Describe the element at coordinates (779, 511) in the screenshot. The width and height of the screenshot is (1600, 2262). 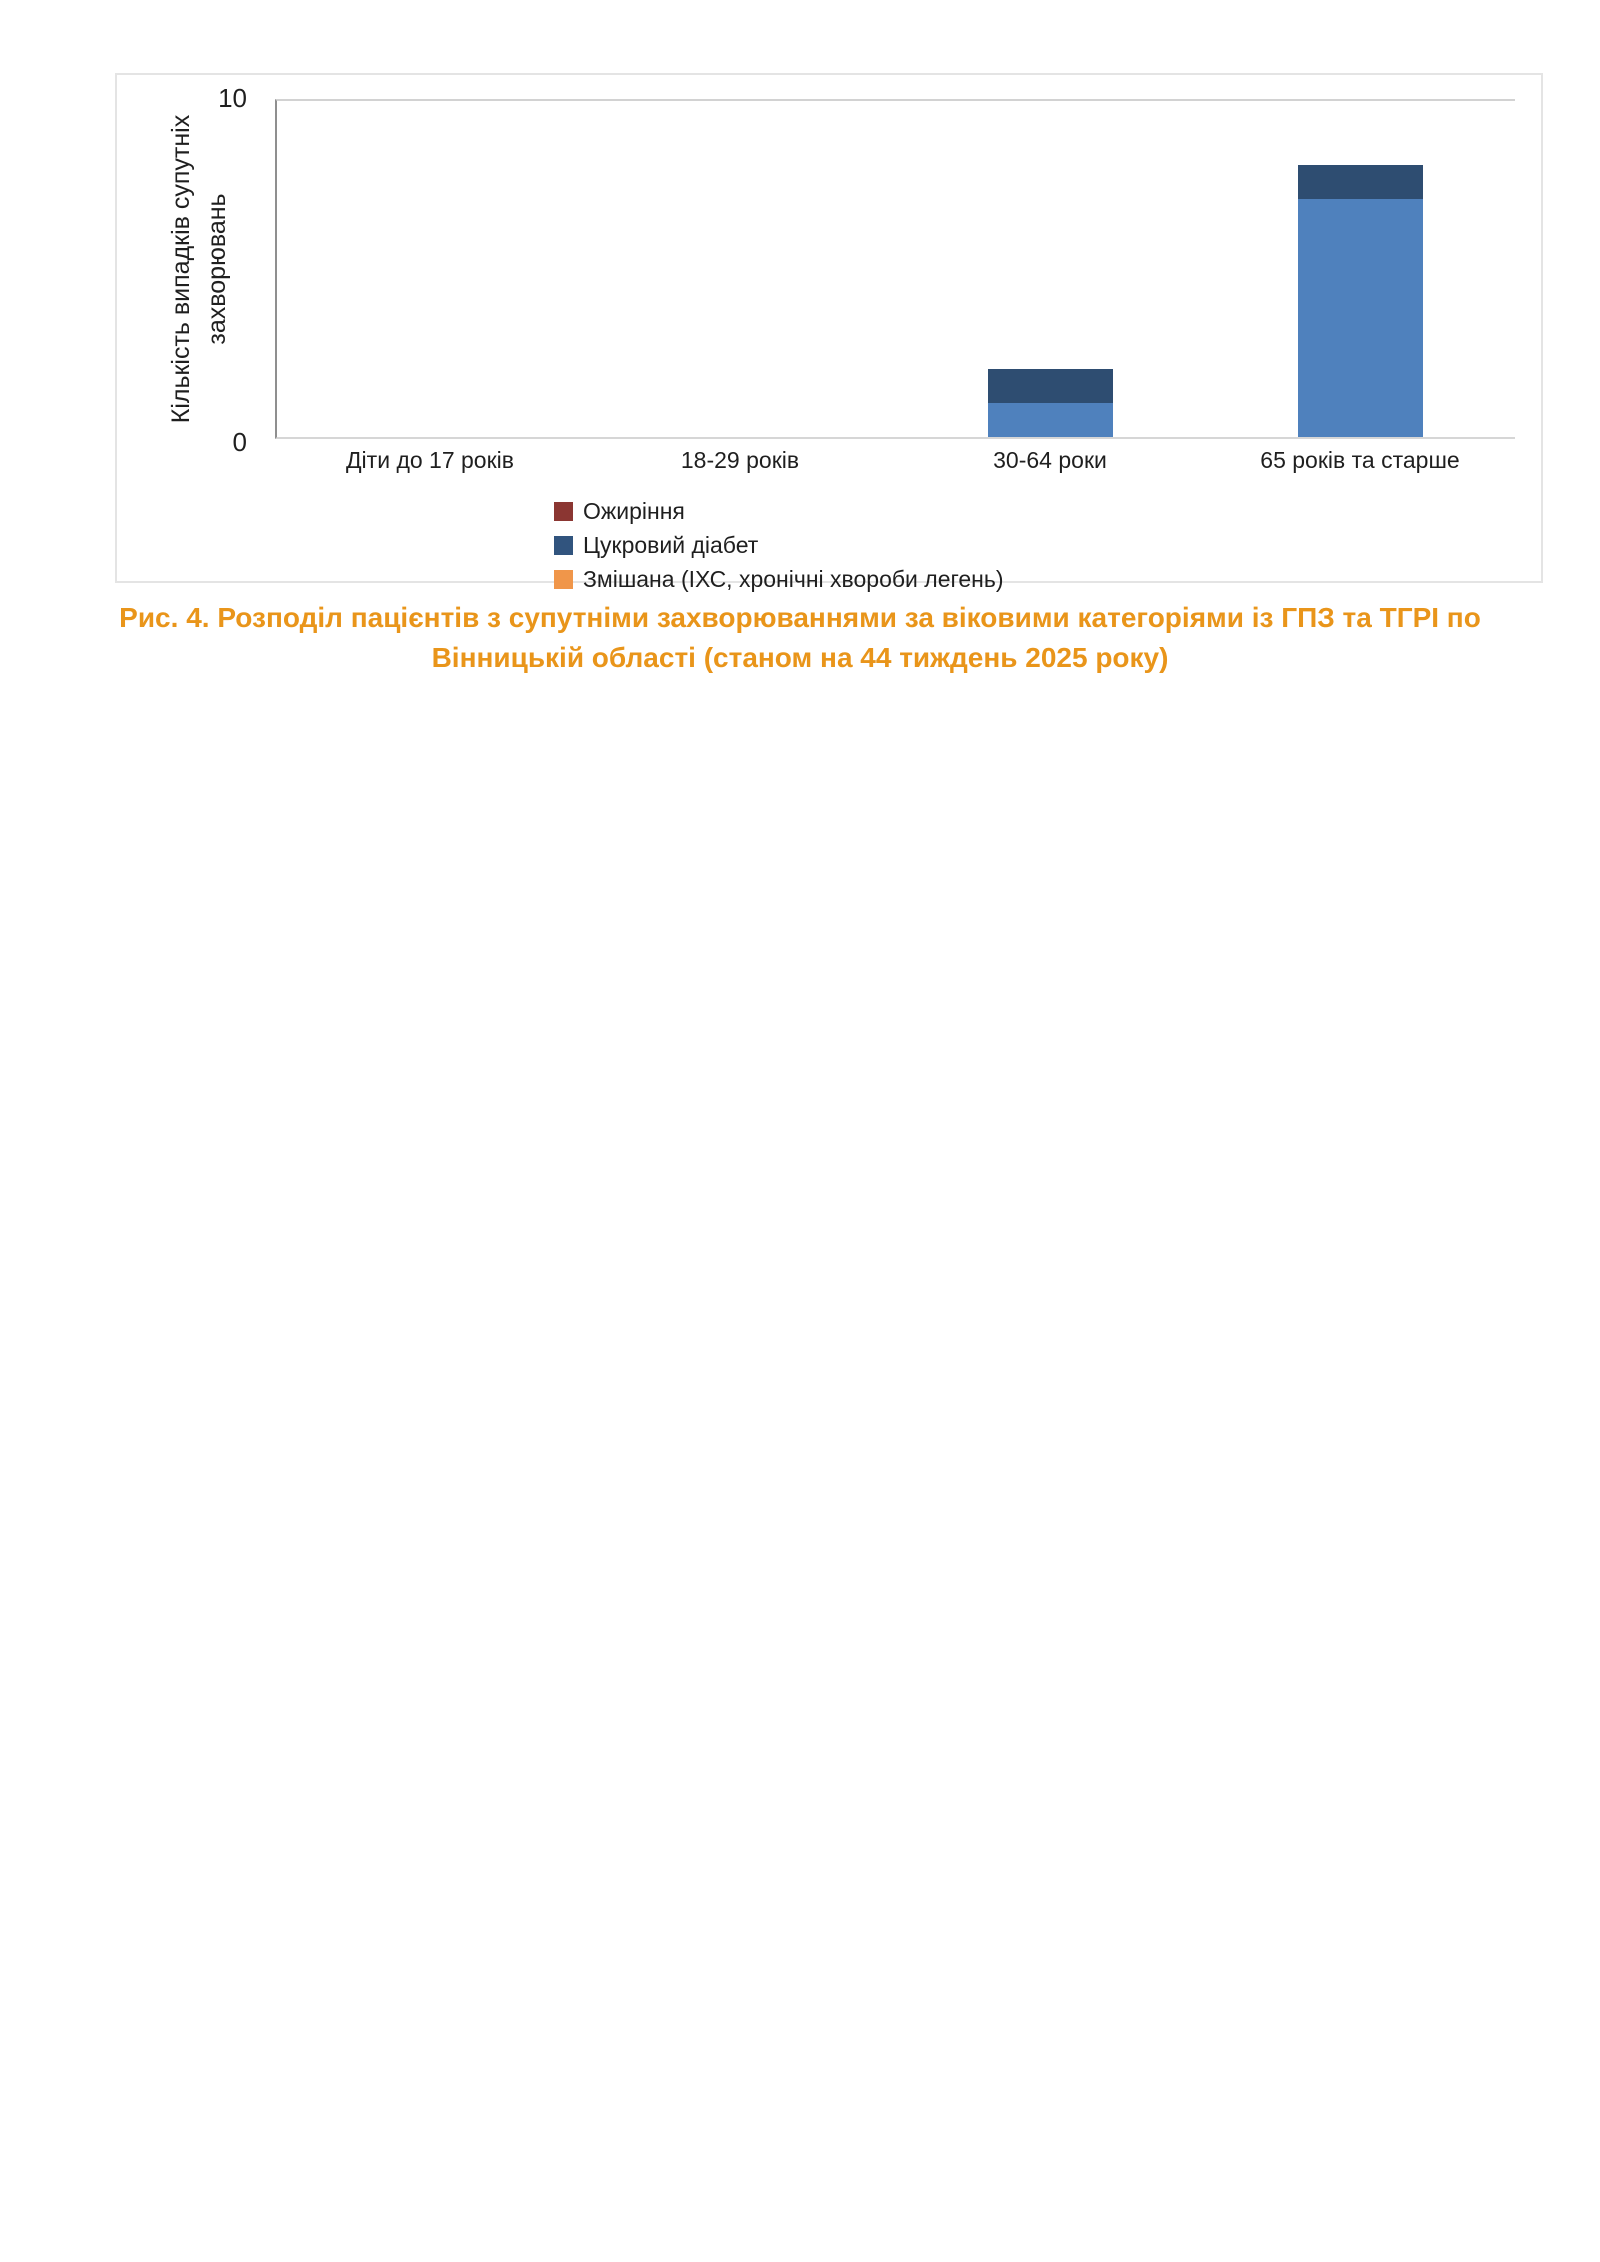
I see `legend-item: Ожиріння` at that location.